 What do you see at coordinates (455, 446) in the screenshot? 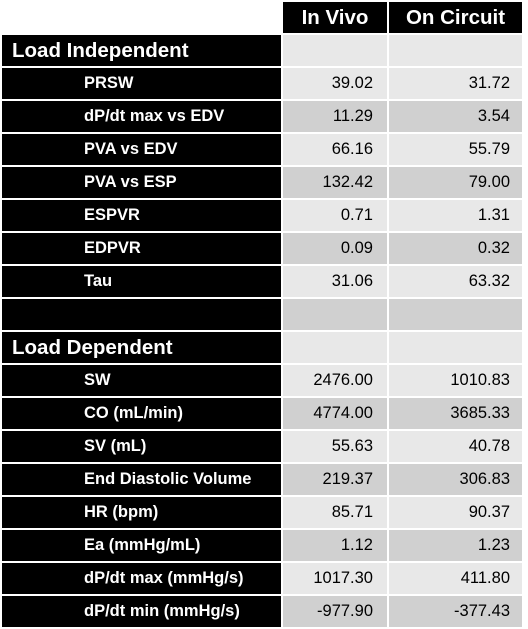
I see `on-circuit-value: 40.78` at bounding box center [455, 446].